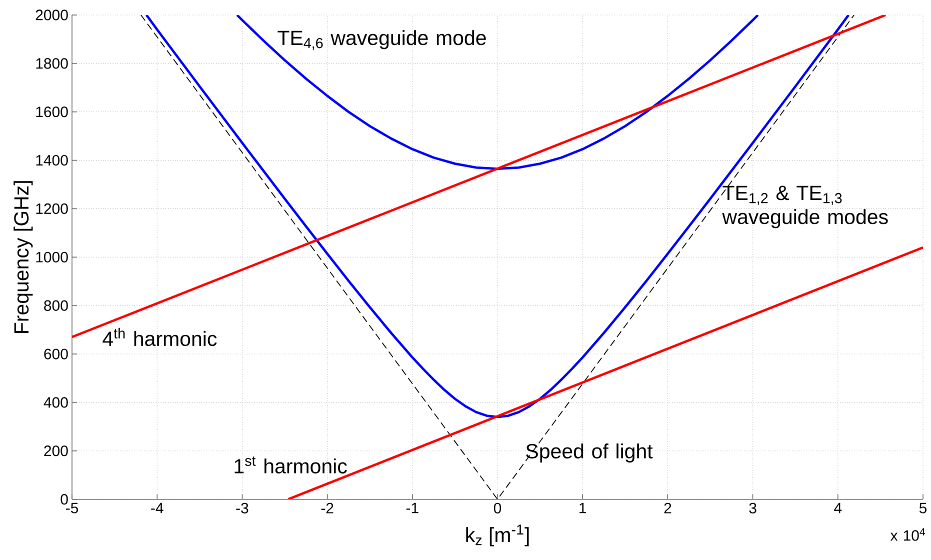 The height and width of the screenshot is (560, 931). I want to click on x-tick-label: 5, so click(923, 508).